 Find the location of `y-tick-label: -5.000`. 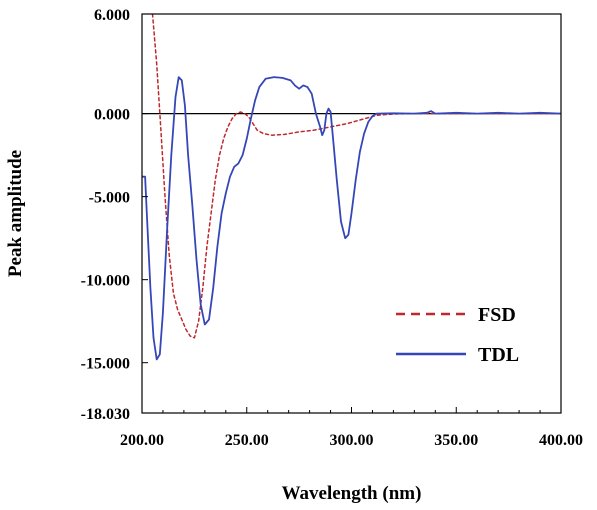

y-tick-label: -5.000 is located at coordinates (109, 198).